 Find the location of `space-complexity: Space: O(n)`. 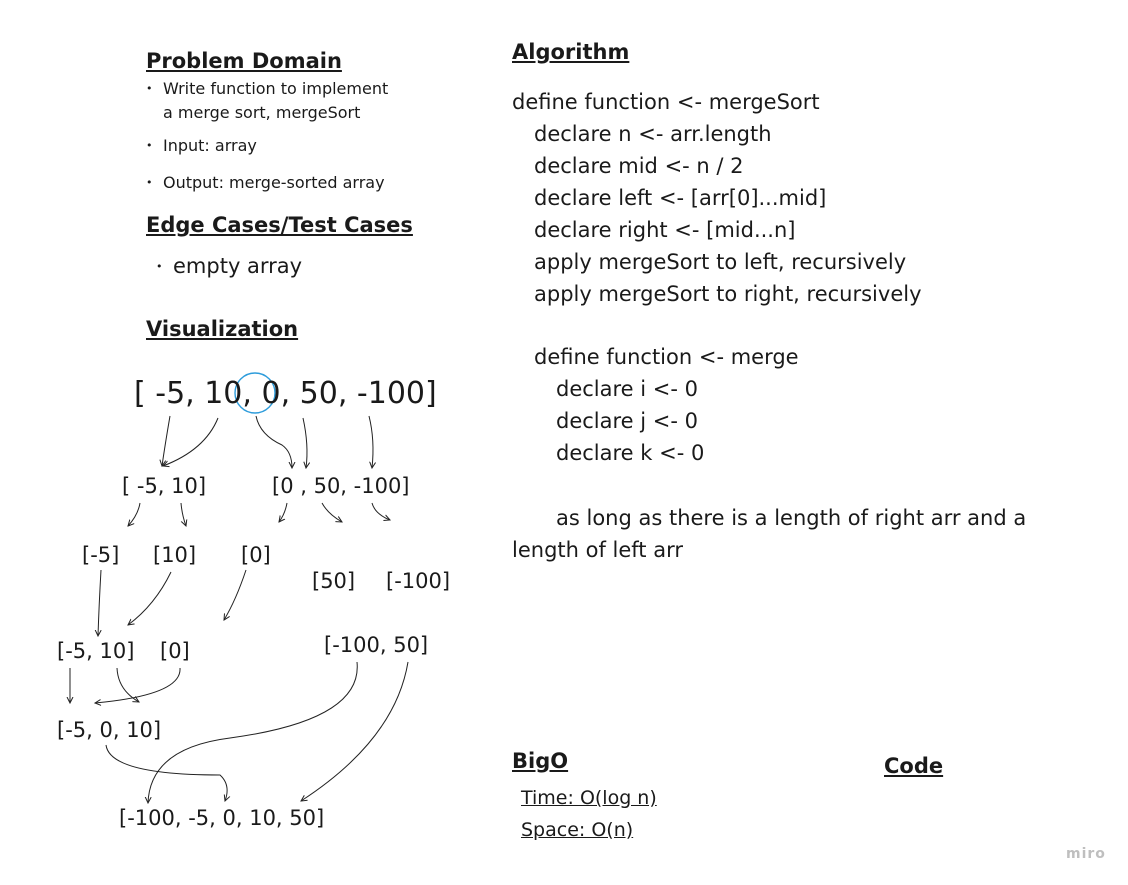

space-complexity: Space: O(n) is located at coordinates (577, 830).